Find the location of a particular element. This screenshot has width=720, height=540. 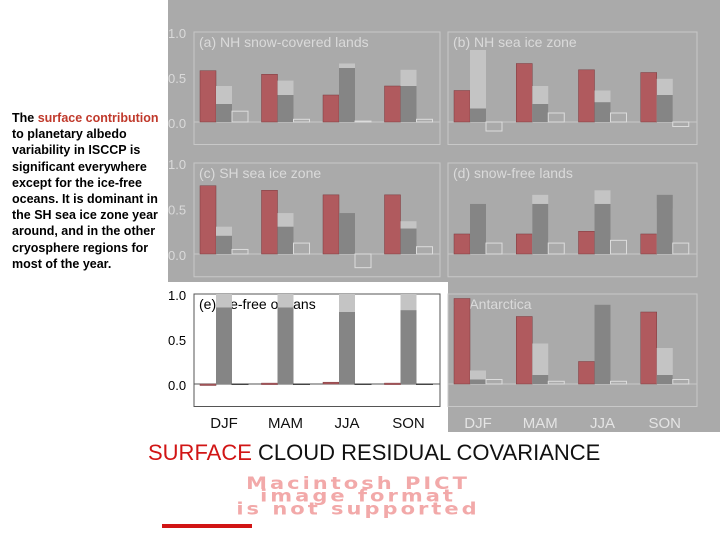

caption-title: SURFACE CLOUD RESIDUAL COVARIANCE is located at coordinates (374, 453).